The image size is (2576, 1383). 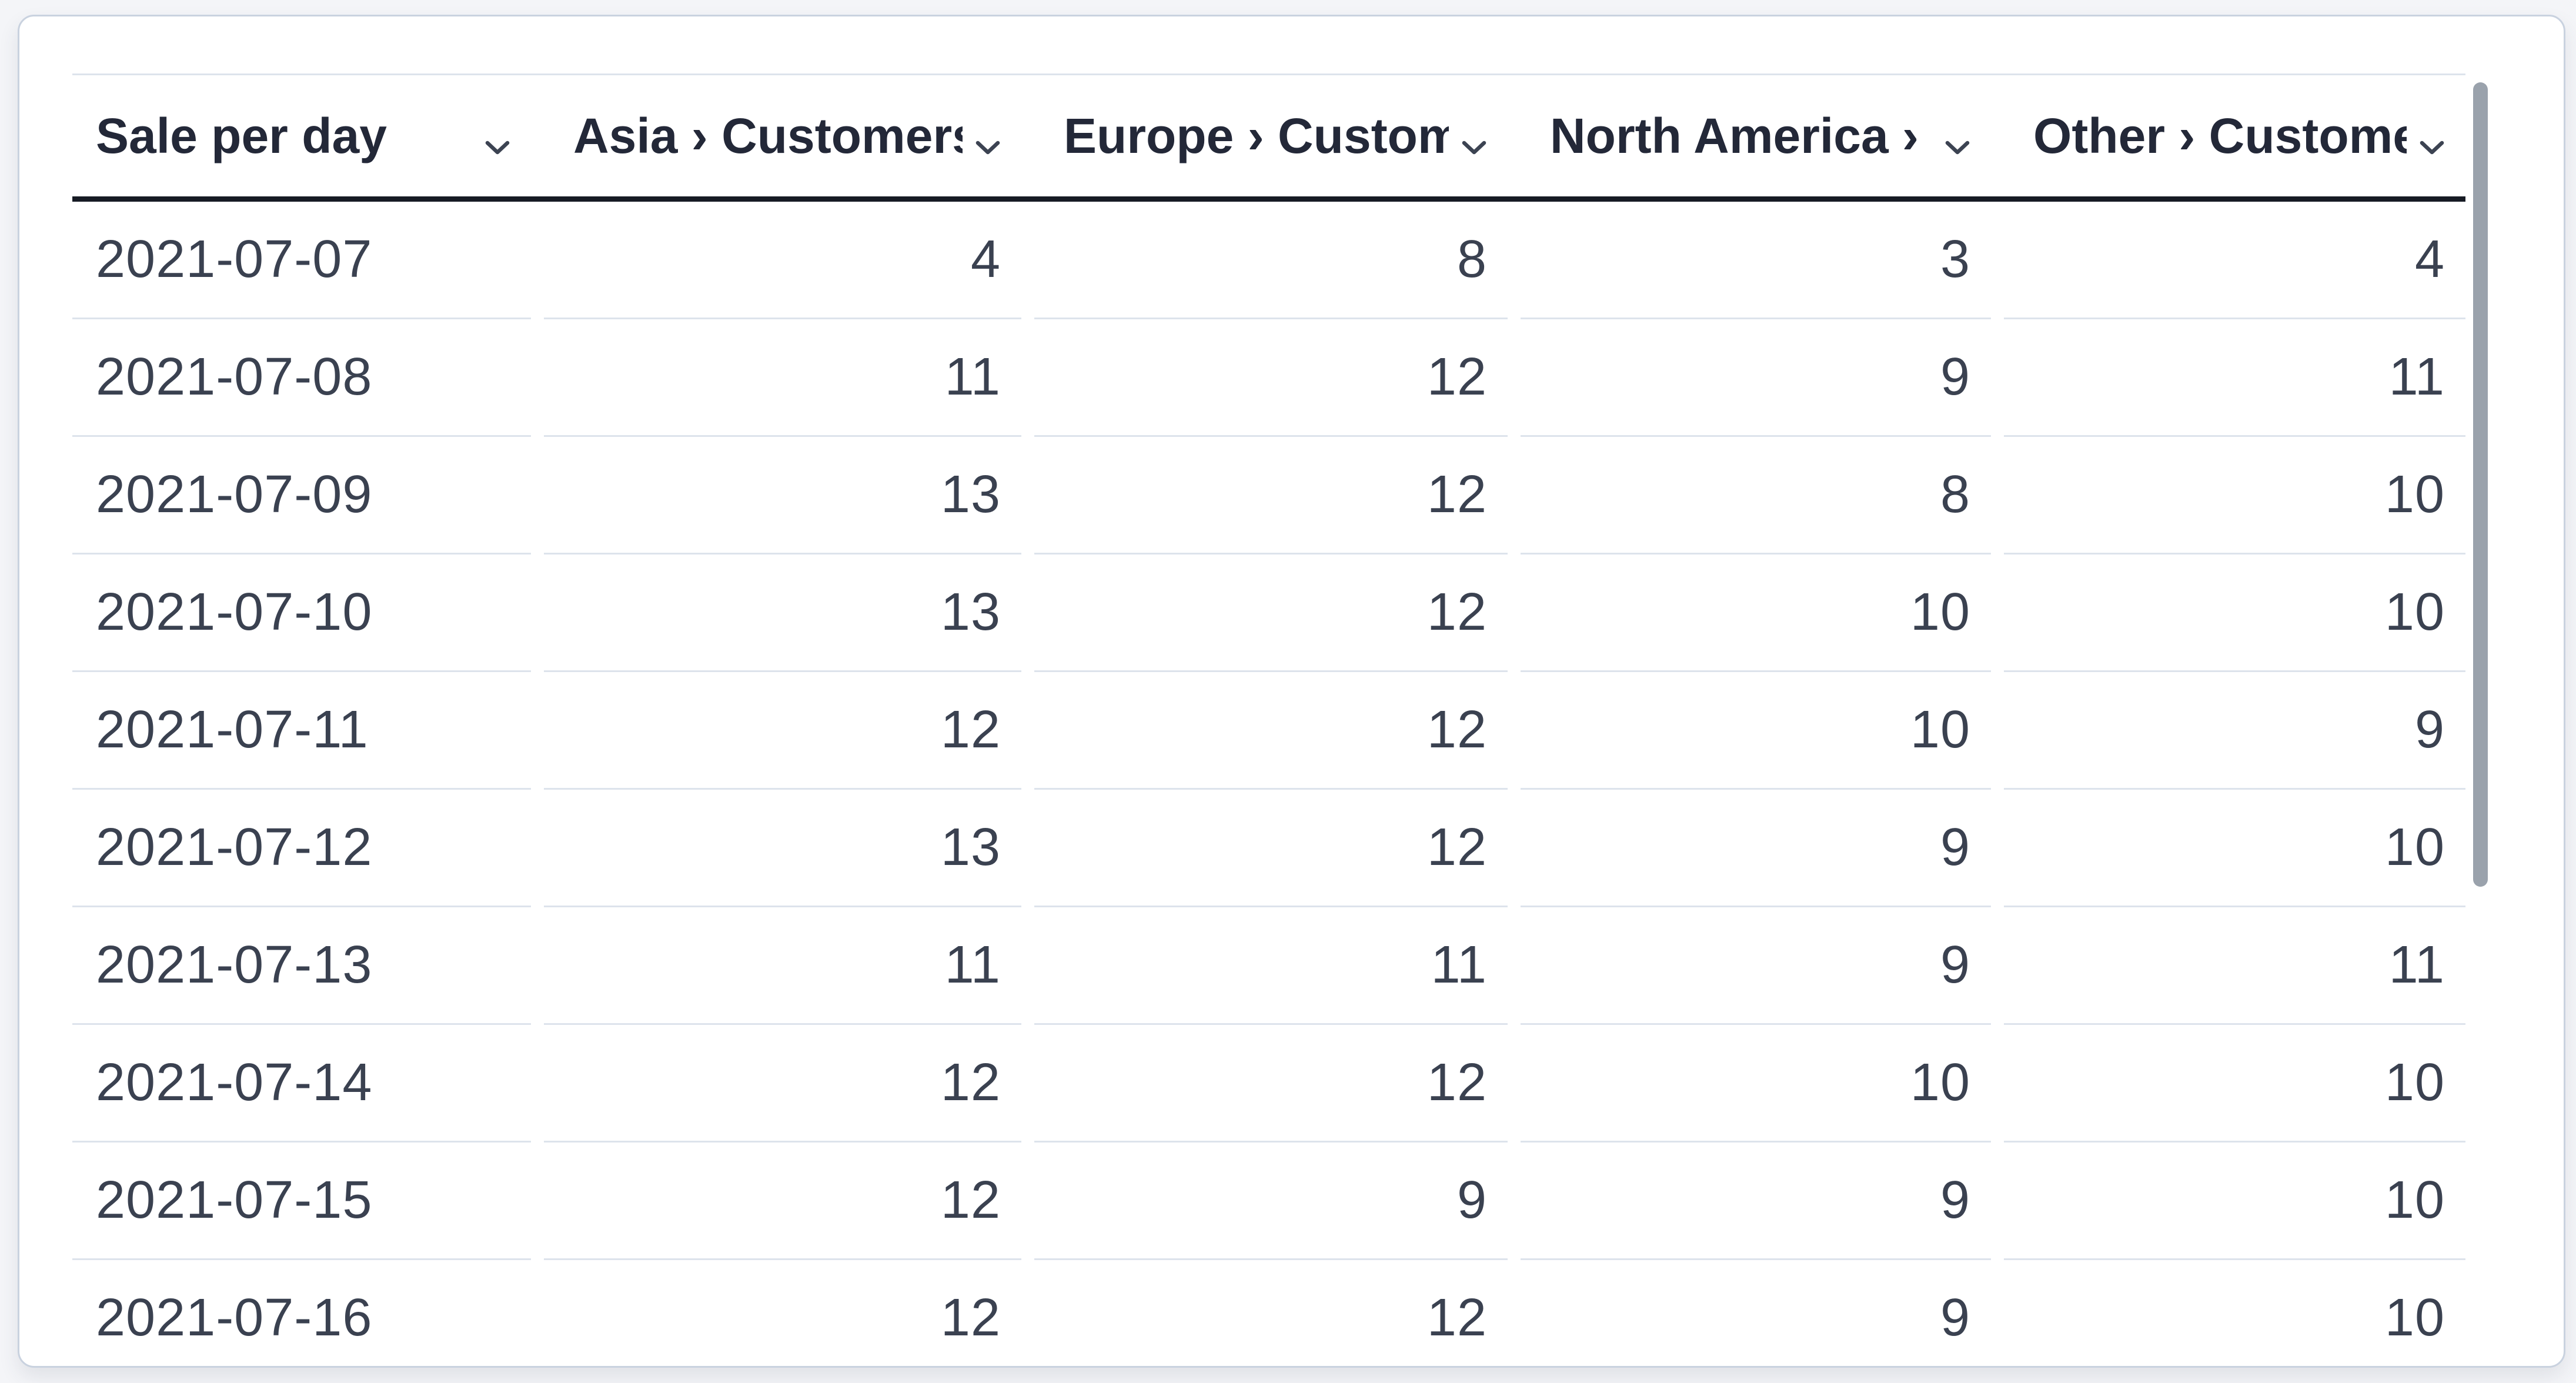 What do you see at coordinates (1271, 1201) in the screenshot?
I see `value-cell-europe: 9` at bounding box center [1271, 1201].